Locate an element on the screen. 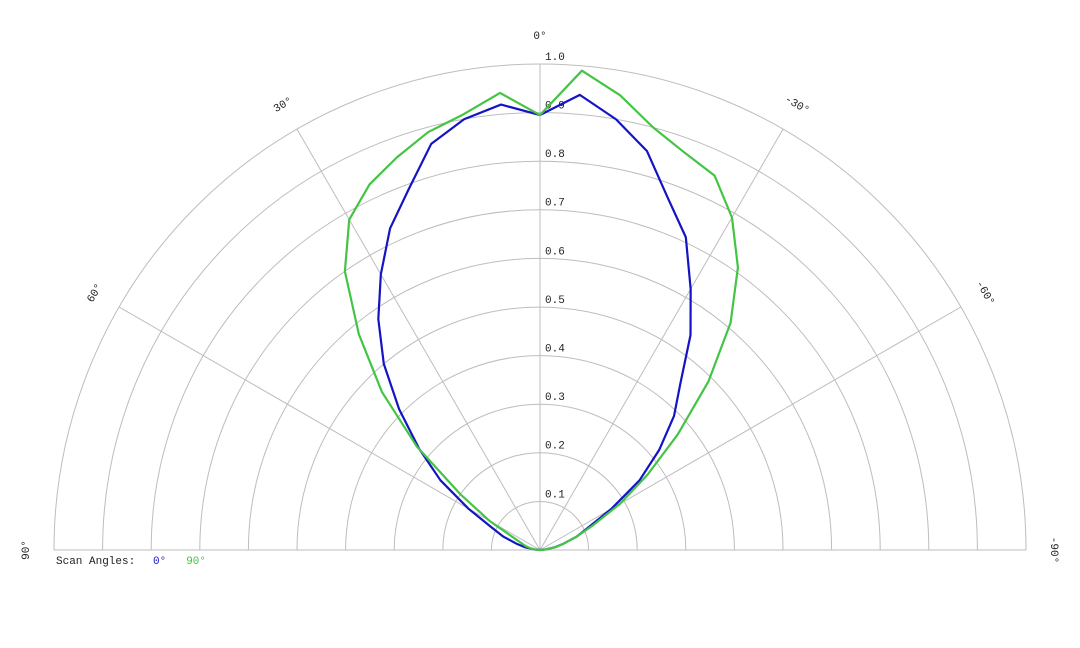 The width and height of the screenshot is (1080, 648). r-tick-label: 0.6 is located at coordinates (555, 252).